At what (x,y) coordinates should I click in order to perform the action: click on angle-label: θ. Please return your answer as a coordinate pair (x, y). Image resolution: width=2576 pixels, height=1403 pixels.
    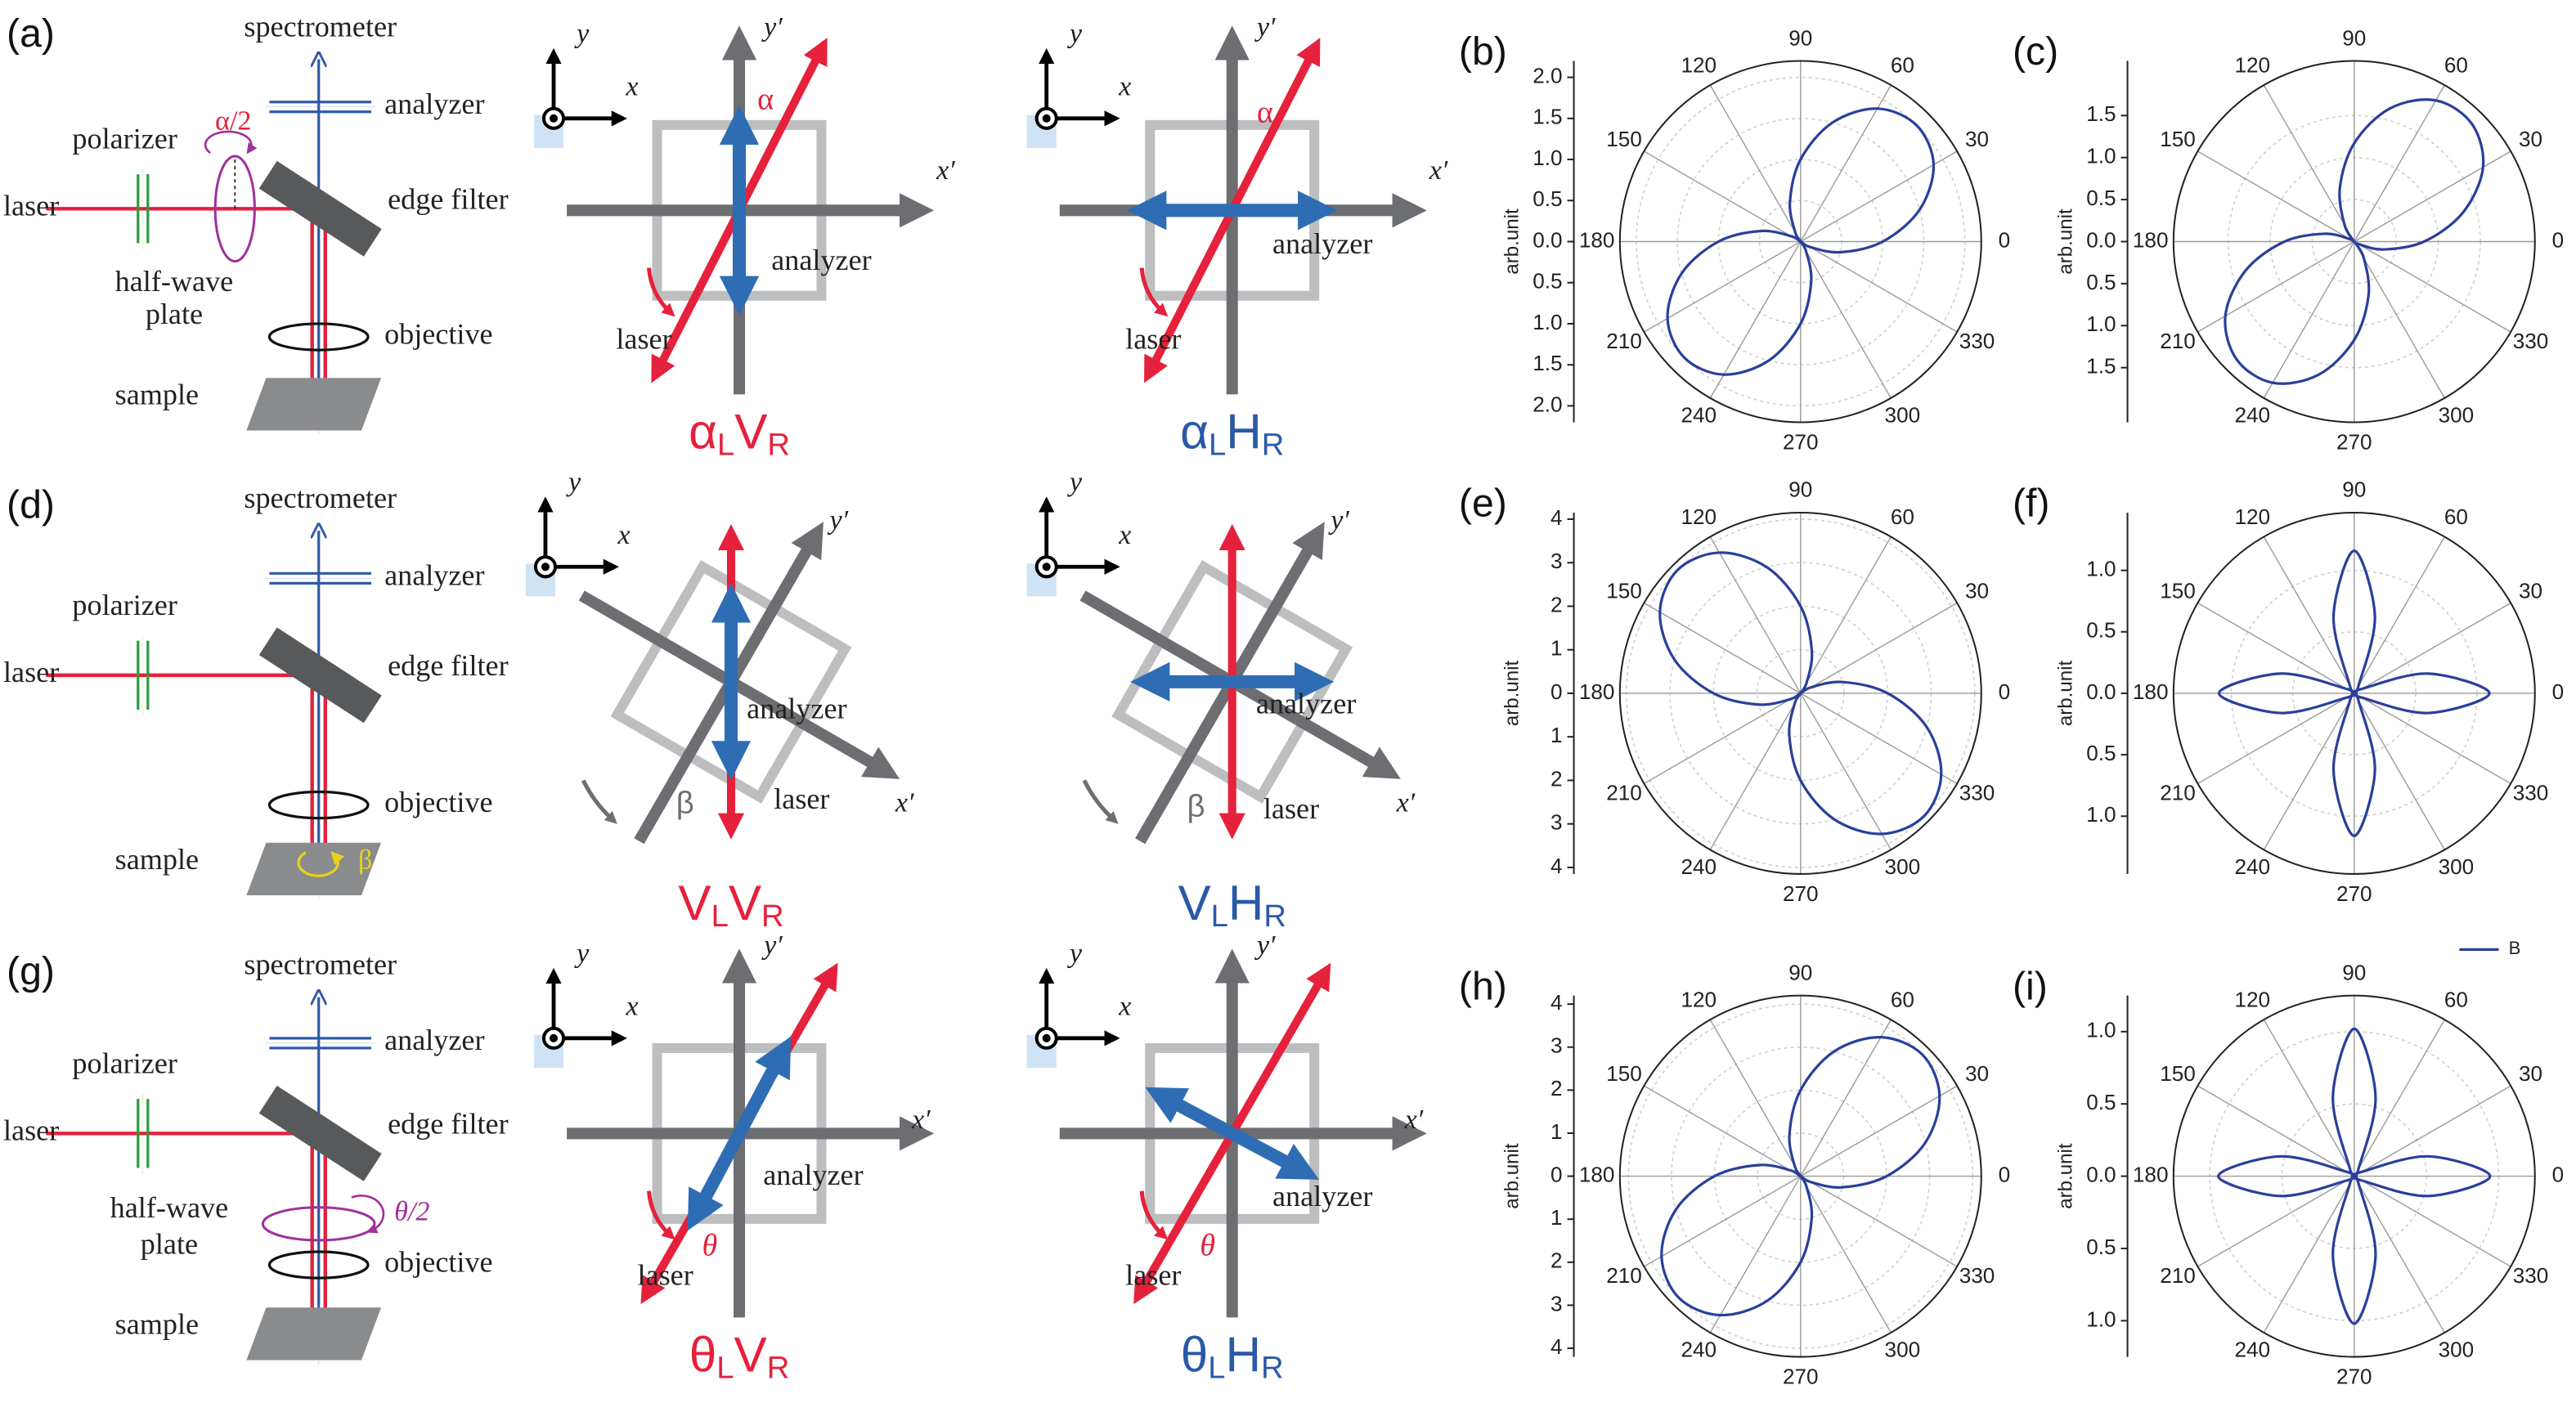
    Looking at the image, I should click on (709, 1246).